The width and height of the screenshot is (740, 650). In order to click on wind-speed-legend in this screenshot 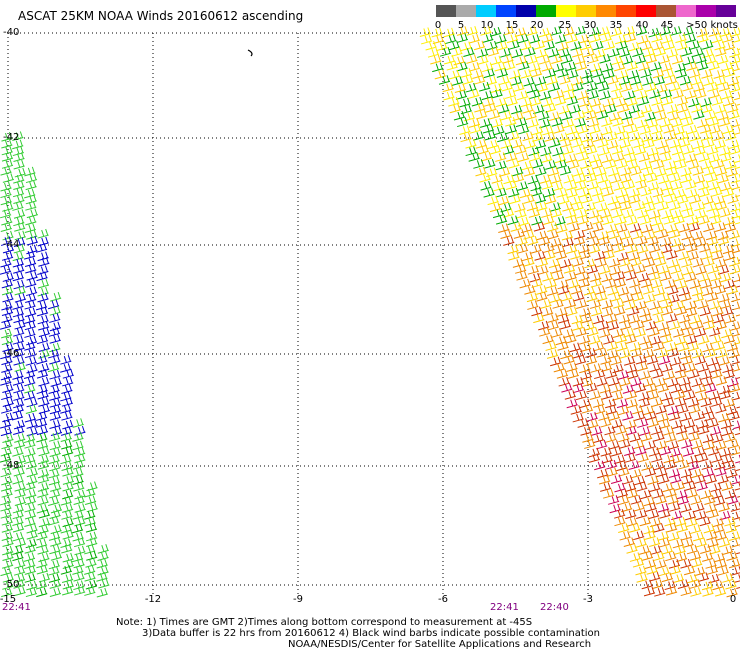, I will do `click(586, 11)`.